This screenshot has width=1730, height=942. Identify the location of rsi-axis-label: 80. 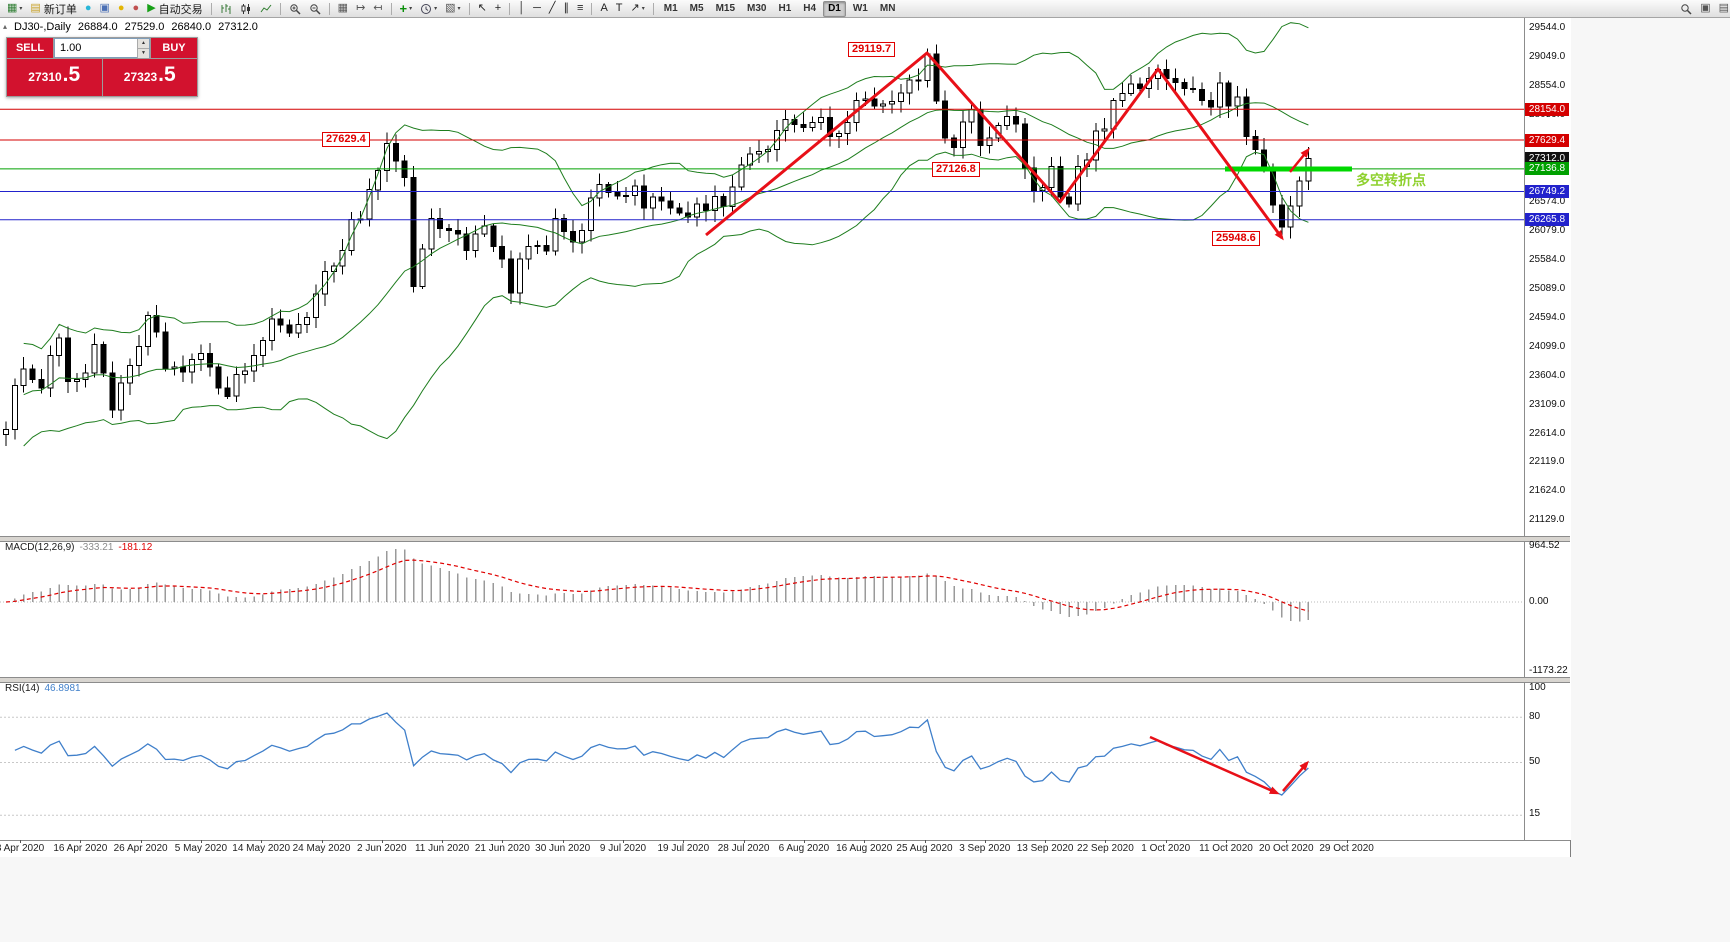
(1535, 716).